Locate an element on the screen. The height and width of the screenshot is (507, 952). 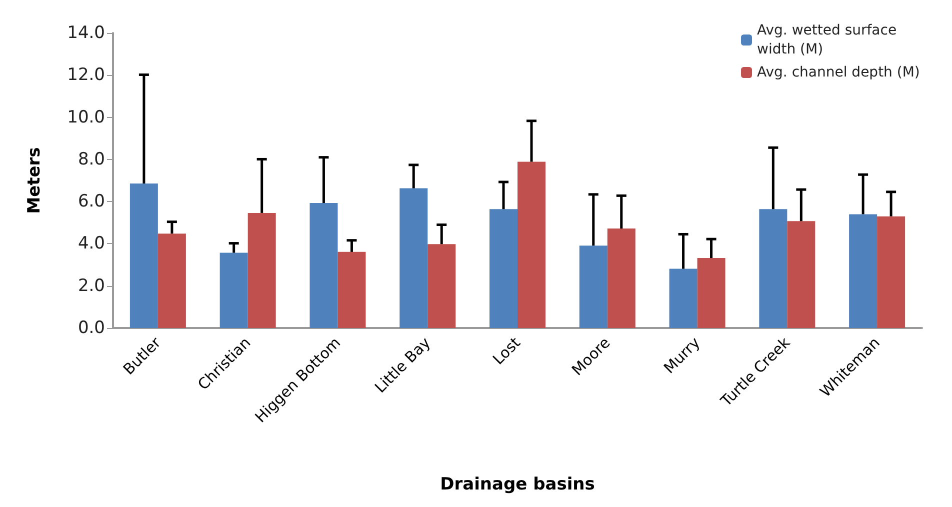
y-tick-label: 6.0 is located at coordinates (91, 202).